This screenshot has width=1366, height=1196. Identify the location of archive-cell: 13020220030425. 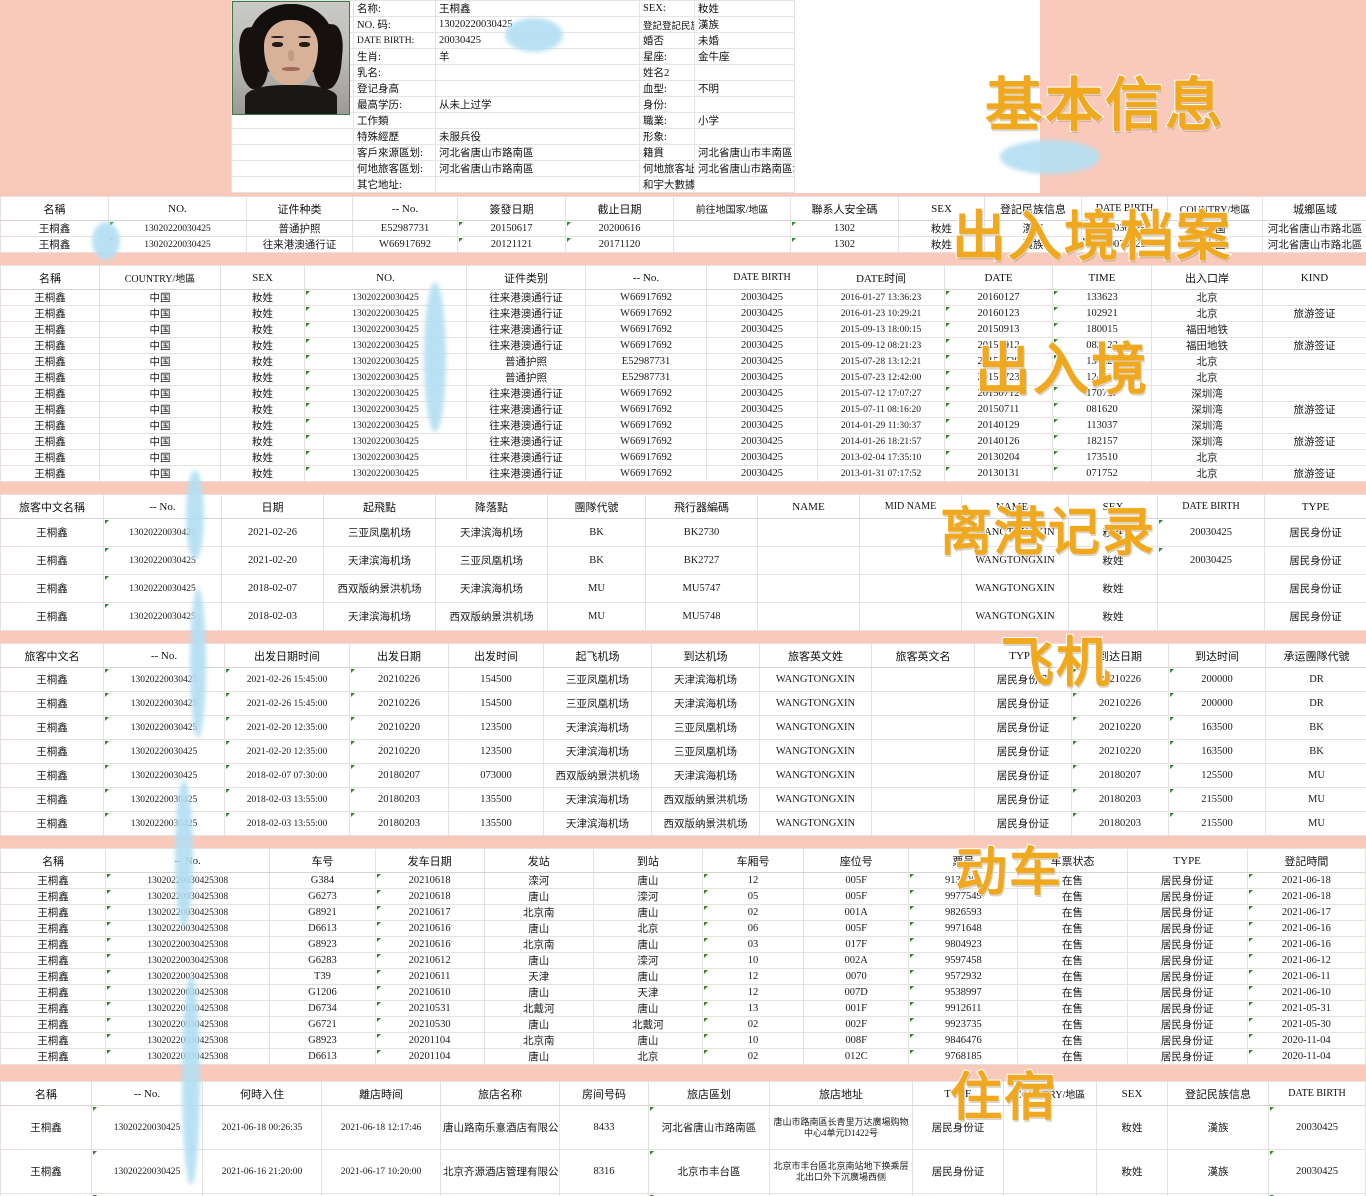
(177, 228).